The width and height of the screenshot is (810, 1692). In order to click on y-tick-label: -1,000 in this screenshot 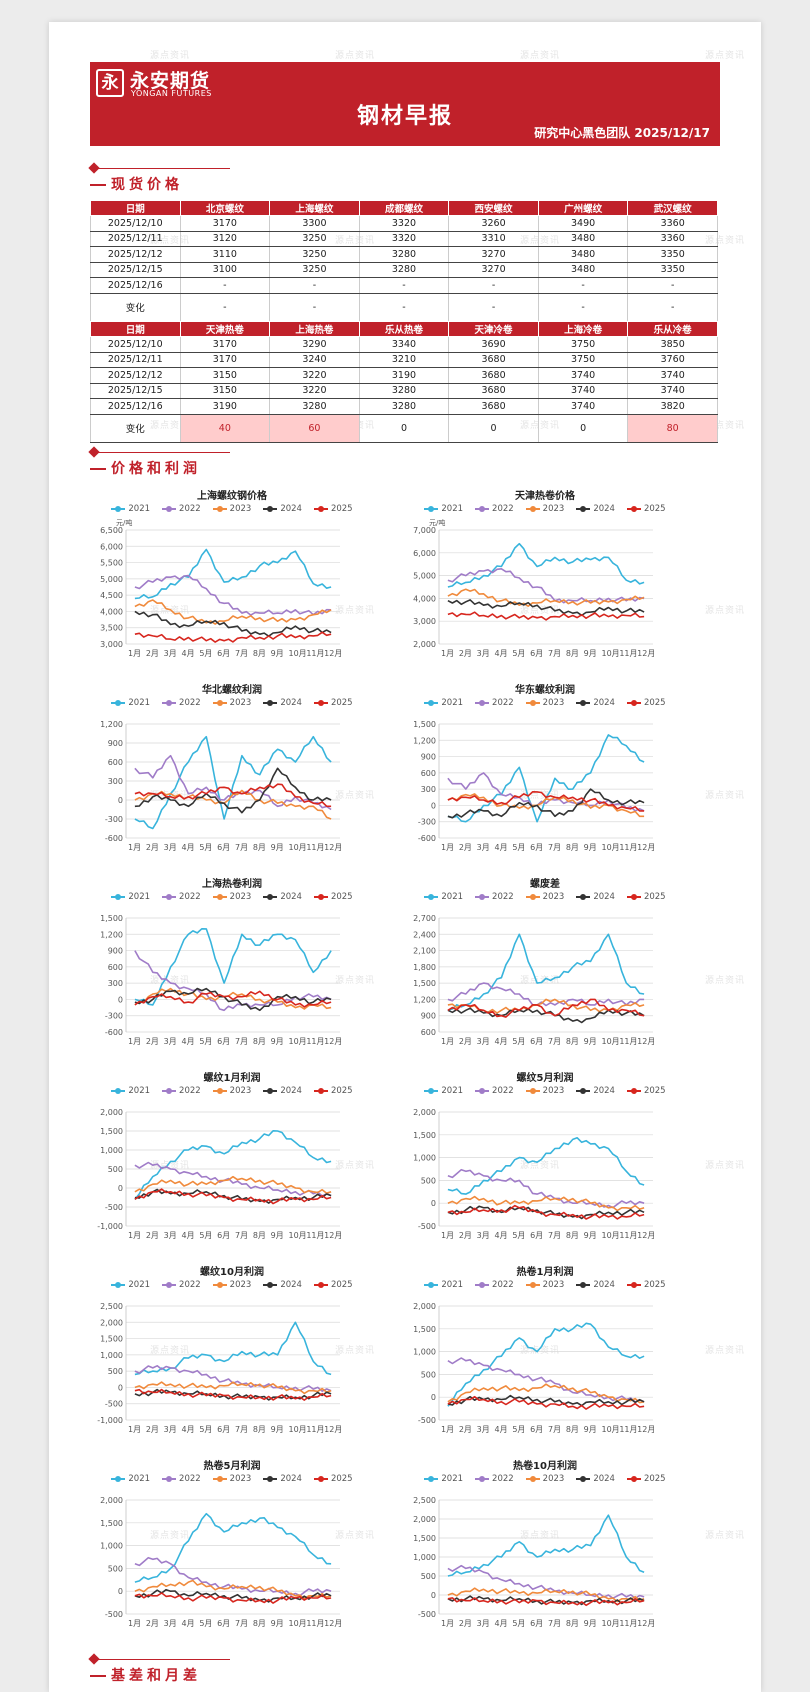, I will do `click(110, 1226)`.